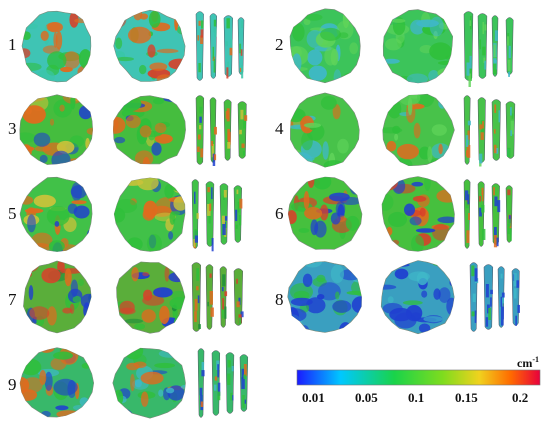 Image resolution: width=550 pixels, height=429 pixels. Describe the element at coordinates (149, 214) in the screenshot. I see `specimen-5-view-b` at that location.